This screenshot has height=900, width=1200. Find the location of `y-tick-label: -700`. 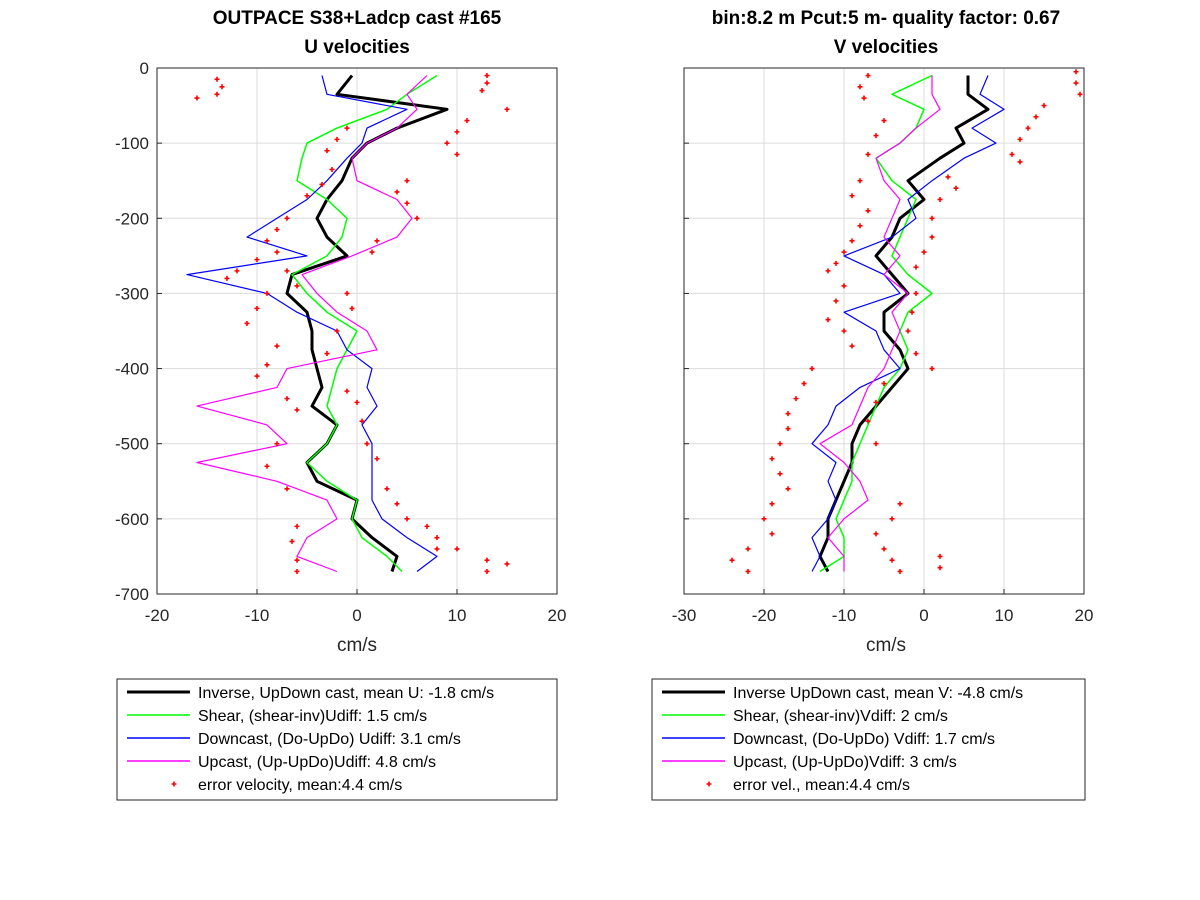

y-tick-label: -700 is located at coordinates (132, 594).